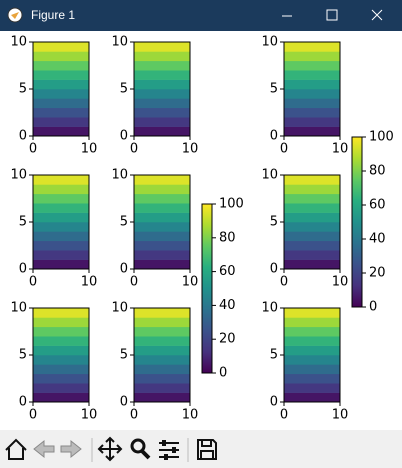  Describe the element at coordinates (138, 446) in the screenshot. I see `zoom-button` at that location.